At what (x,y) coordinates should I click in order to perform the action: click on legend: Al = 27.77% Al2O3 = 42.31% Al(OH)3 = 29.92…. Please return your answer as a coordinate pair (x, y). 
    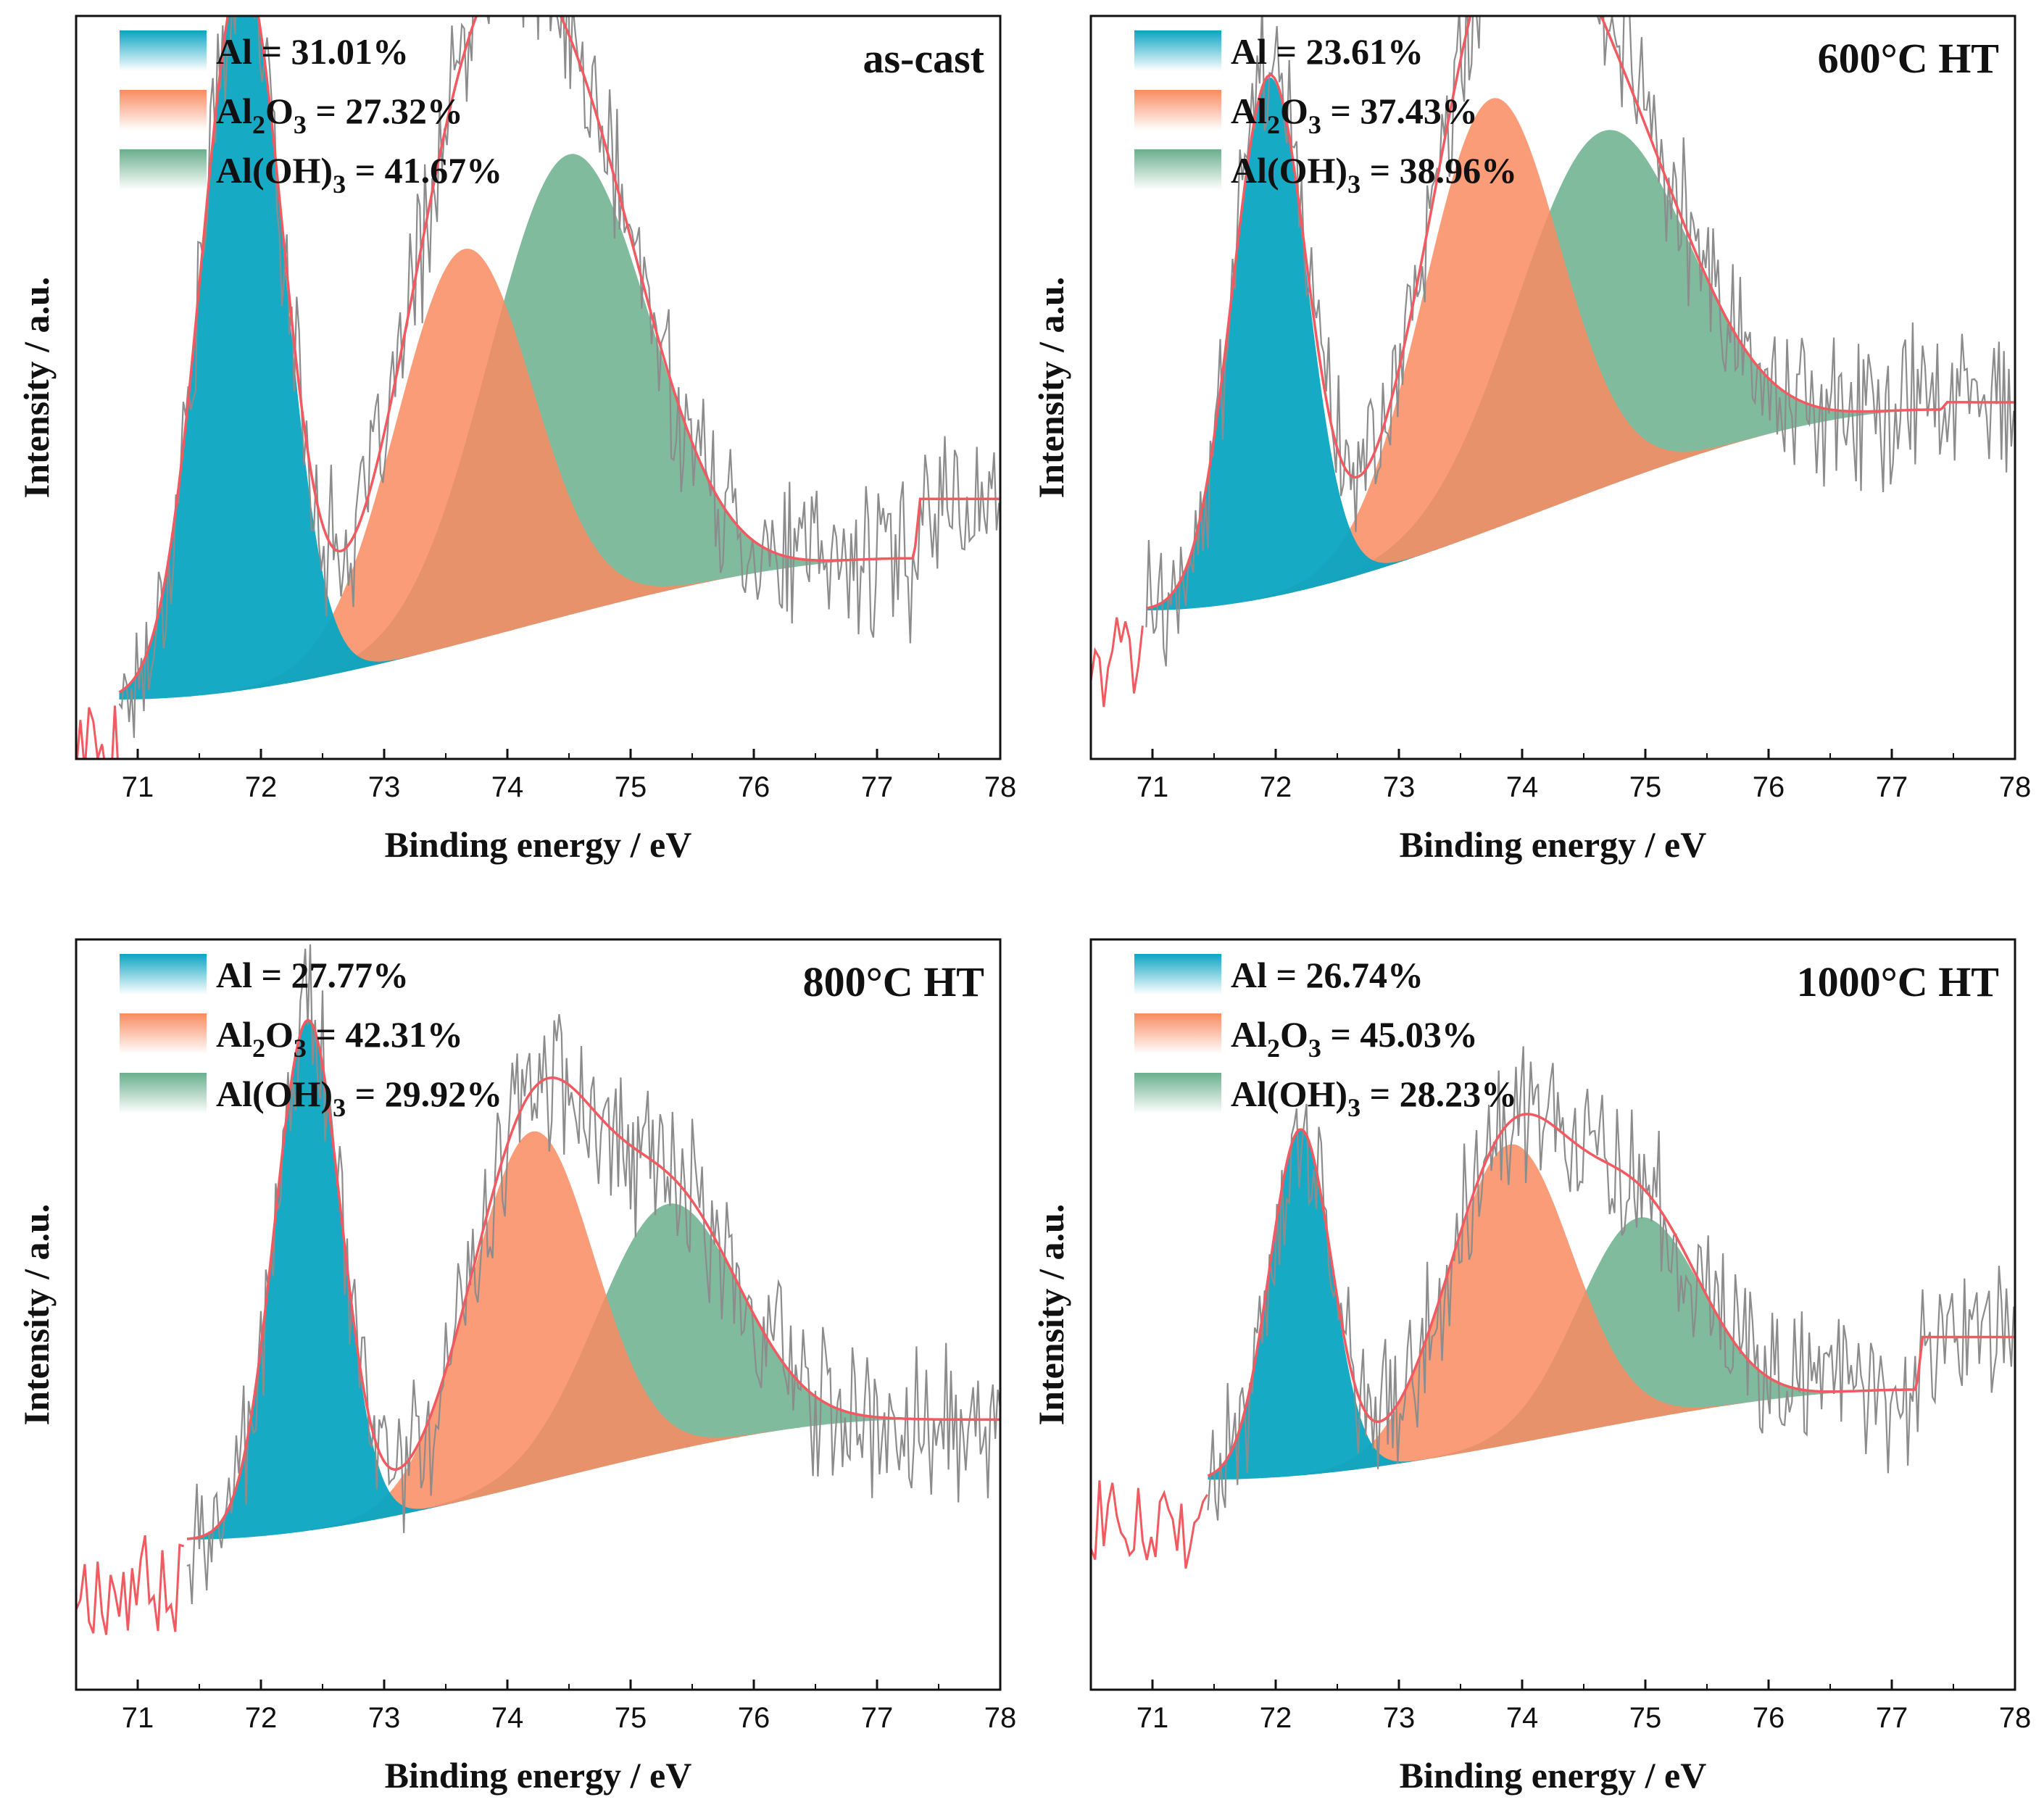
    Looking at the image, I should click on (311, 1038).